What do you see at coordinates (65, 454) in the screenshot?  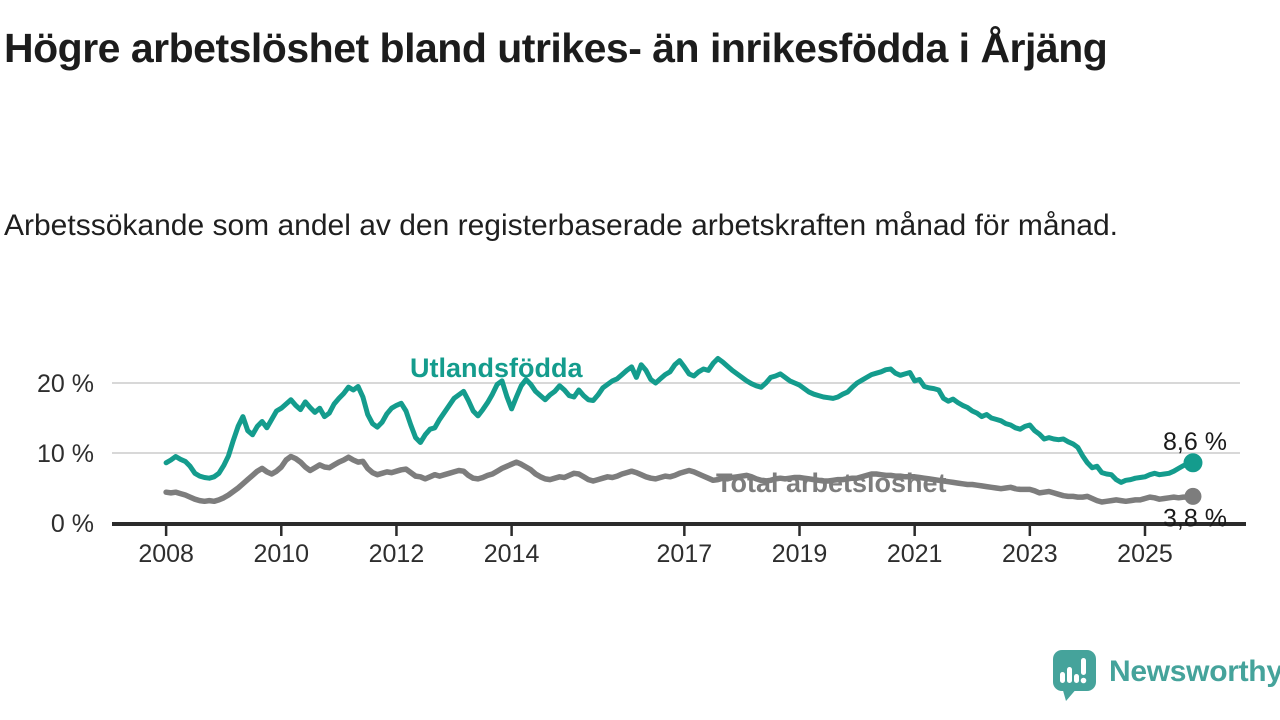 I see `y-axis-tick-label: 10 %` at bounding box center [65, 454].